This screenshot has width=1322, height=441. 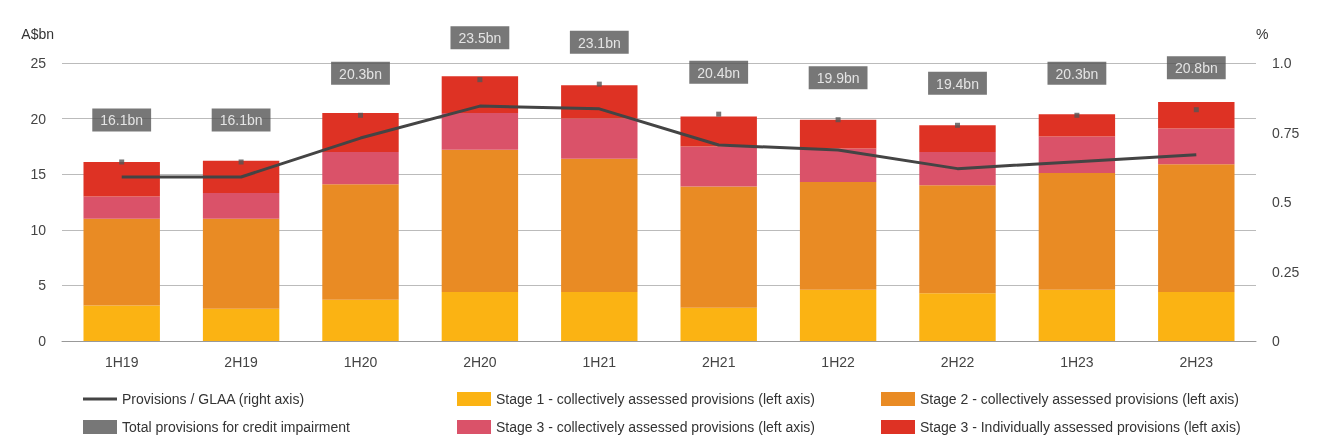 I want to click on y2-tick-label: 0.5, so click(x=1282, y=202).